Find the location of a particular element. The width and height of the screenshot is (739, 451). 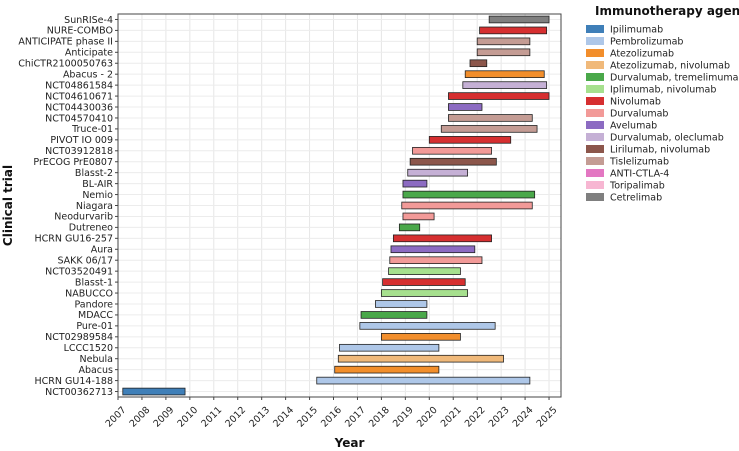

y-tick-label: HCRN GU16-257 is located at coordinates (74, 239).